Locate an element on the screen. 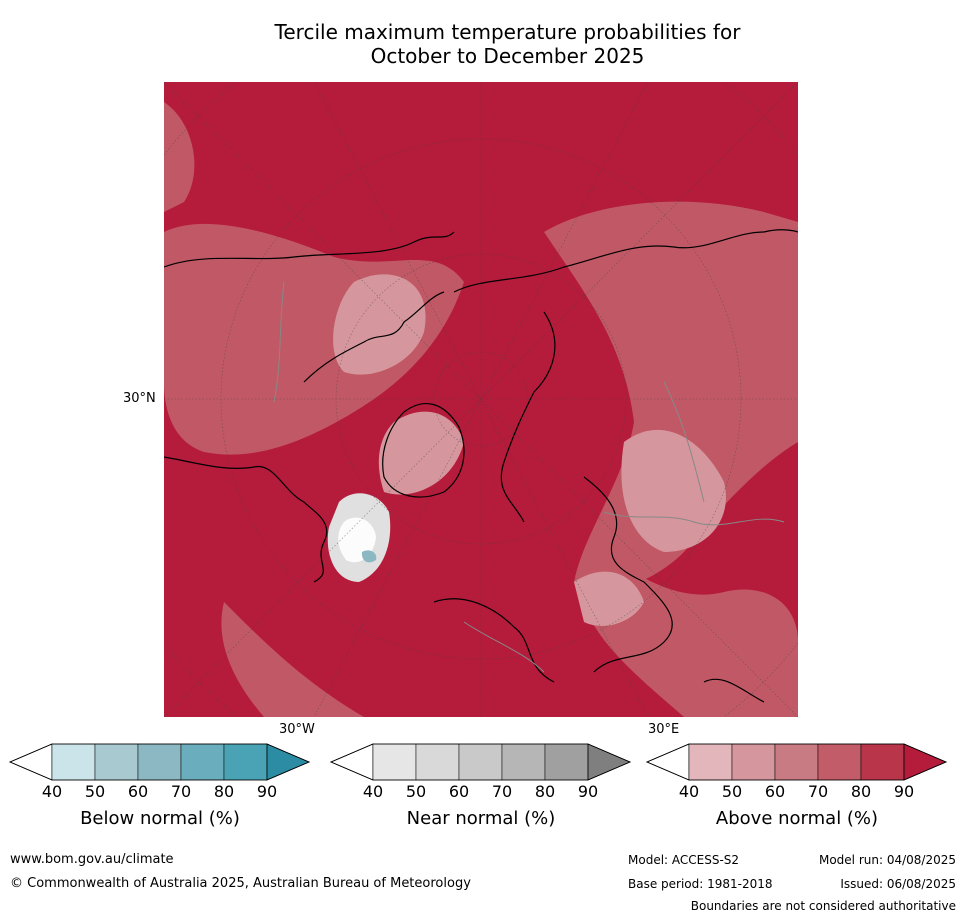  colorbar-below-tick: 50 is located at coordinates (95, 791).